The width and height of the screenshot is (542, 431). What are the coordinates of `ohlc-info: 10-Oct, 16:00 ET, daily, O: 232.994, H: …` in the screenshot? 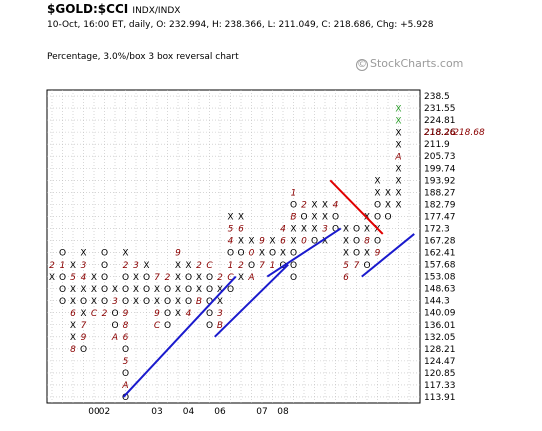 It's located at (240, 25).